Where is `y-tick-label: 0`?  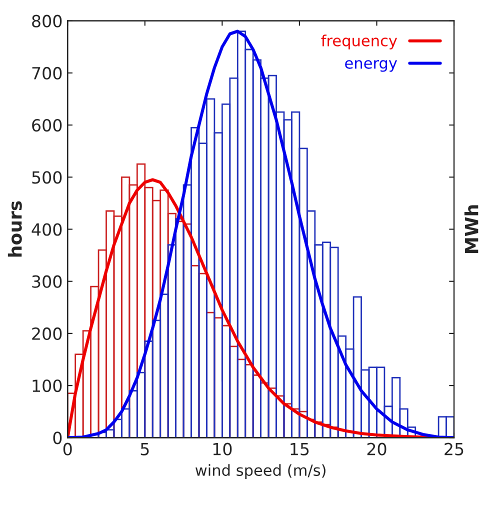
y-tick-label: 0 is located at coordinates (57, 438).